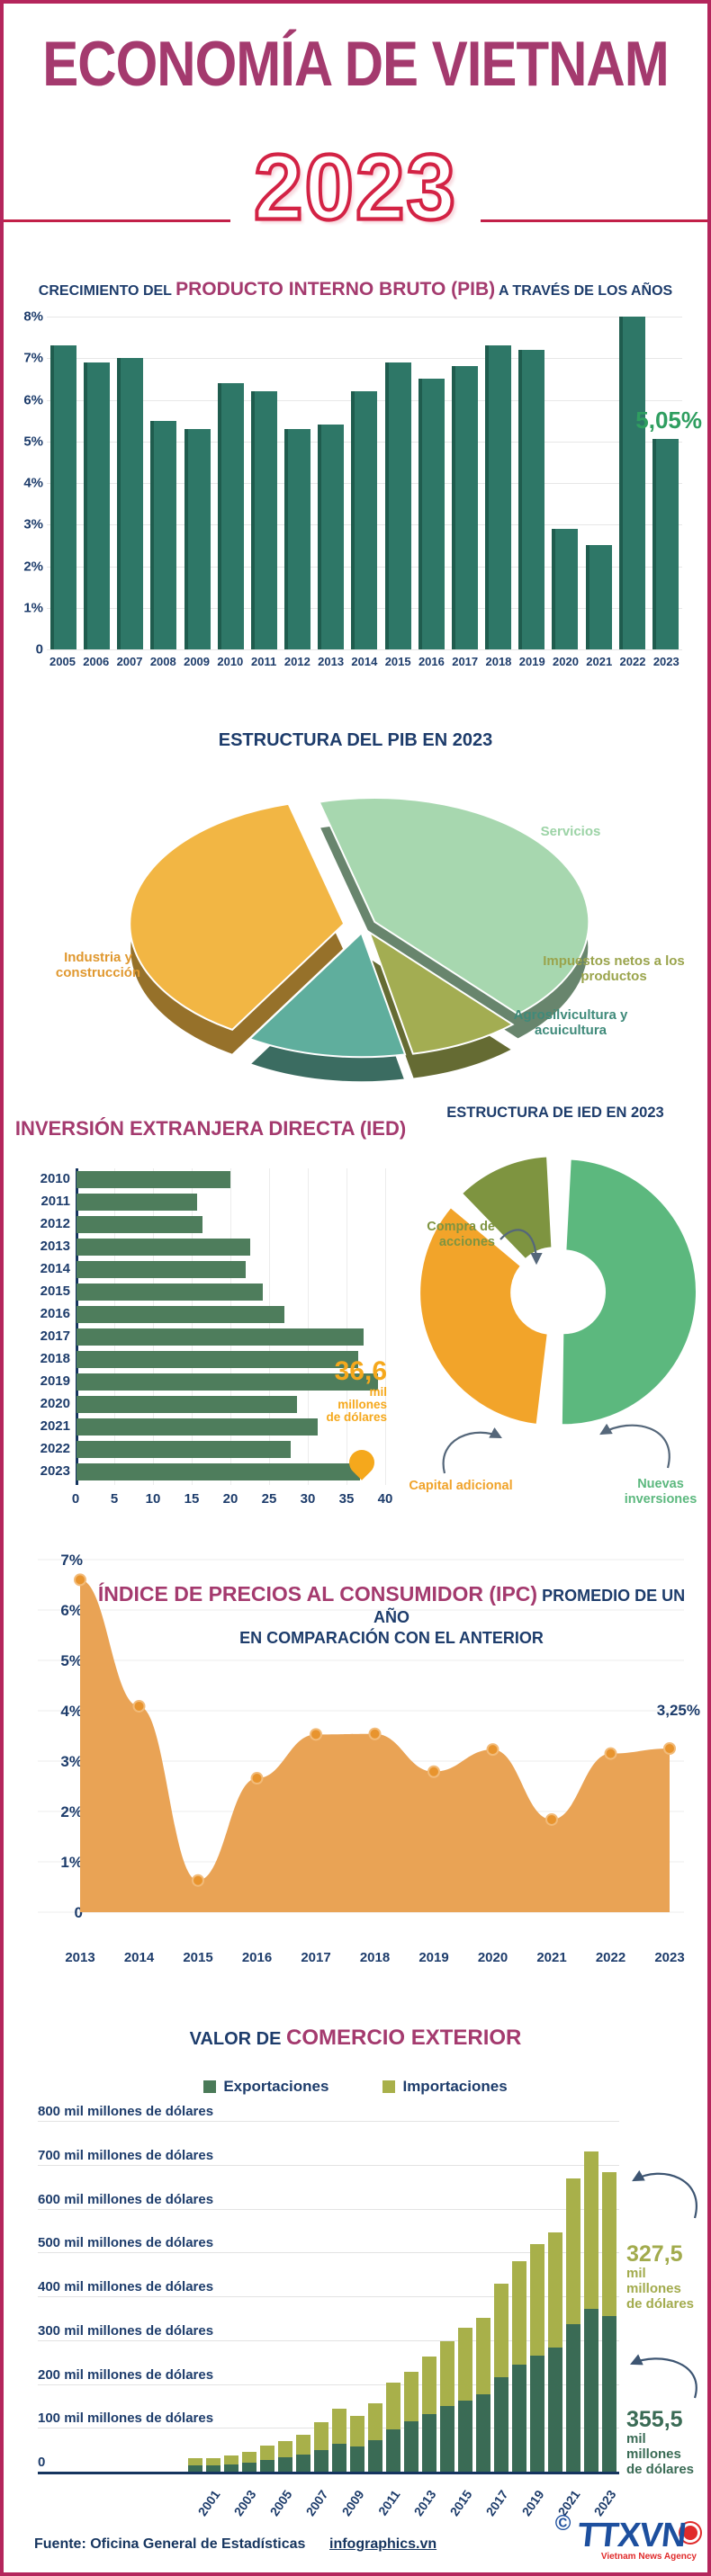 The height and width of the screenshot is (2576, 711). What do you see at coordinates (126, 2111) in the screenshot?
I see `comercio-y-tick: 800 mil millones de dólares` at bounding box center [126, 2111].